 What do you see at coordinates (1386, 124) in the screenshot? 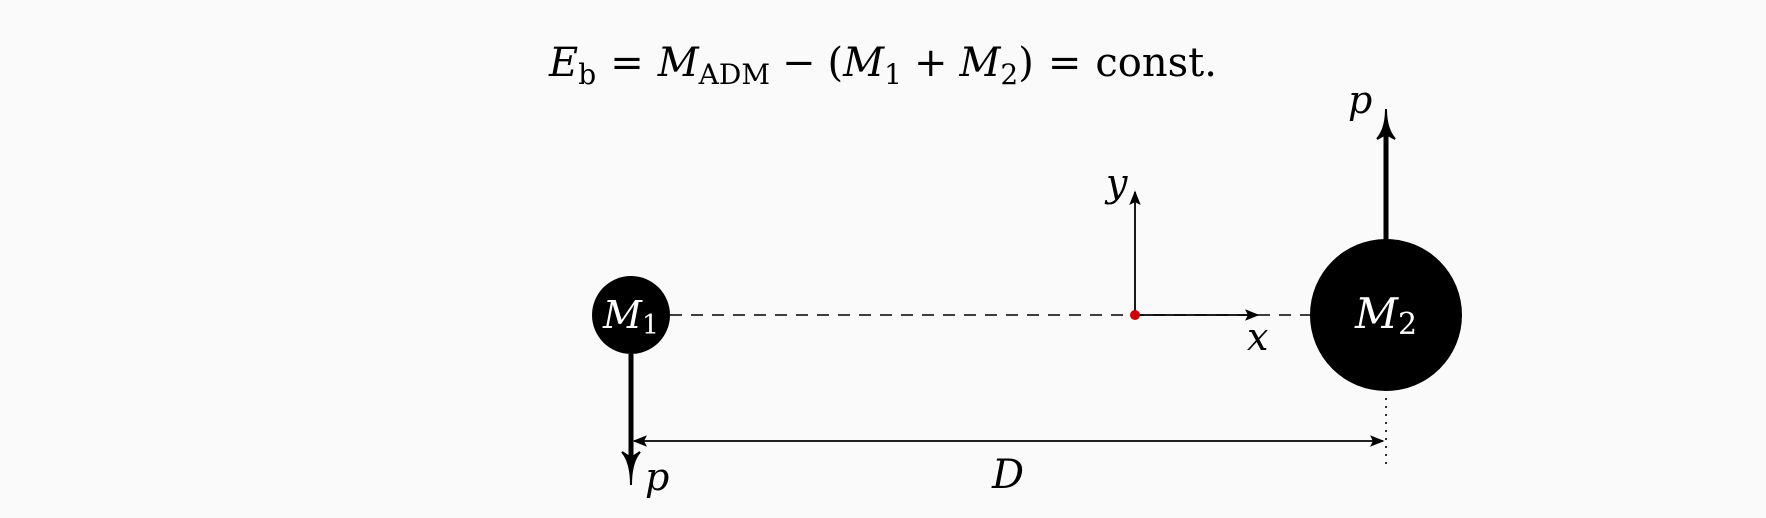
I see `mass-2-momentum-arrowhead` at bounding box center [1386, 124].